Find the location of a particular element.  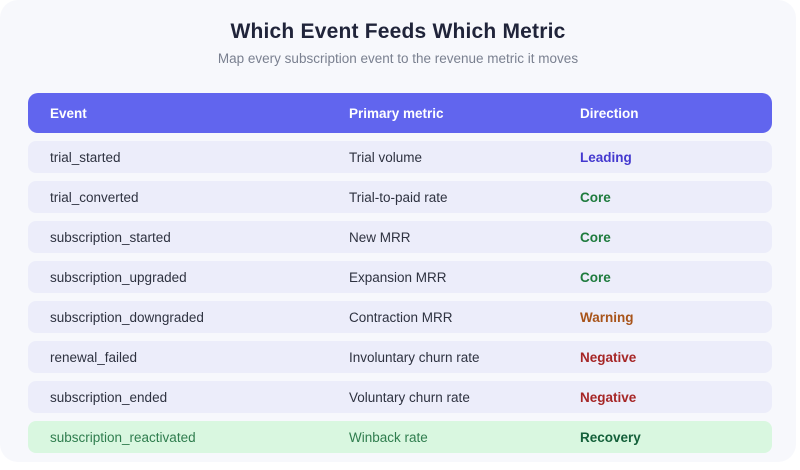

cell-event: subscription_started is located at coordinates (110, 237).